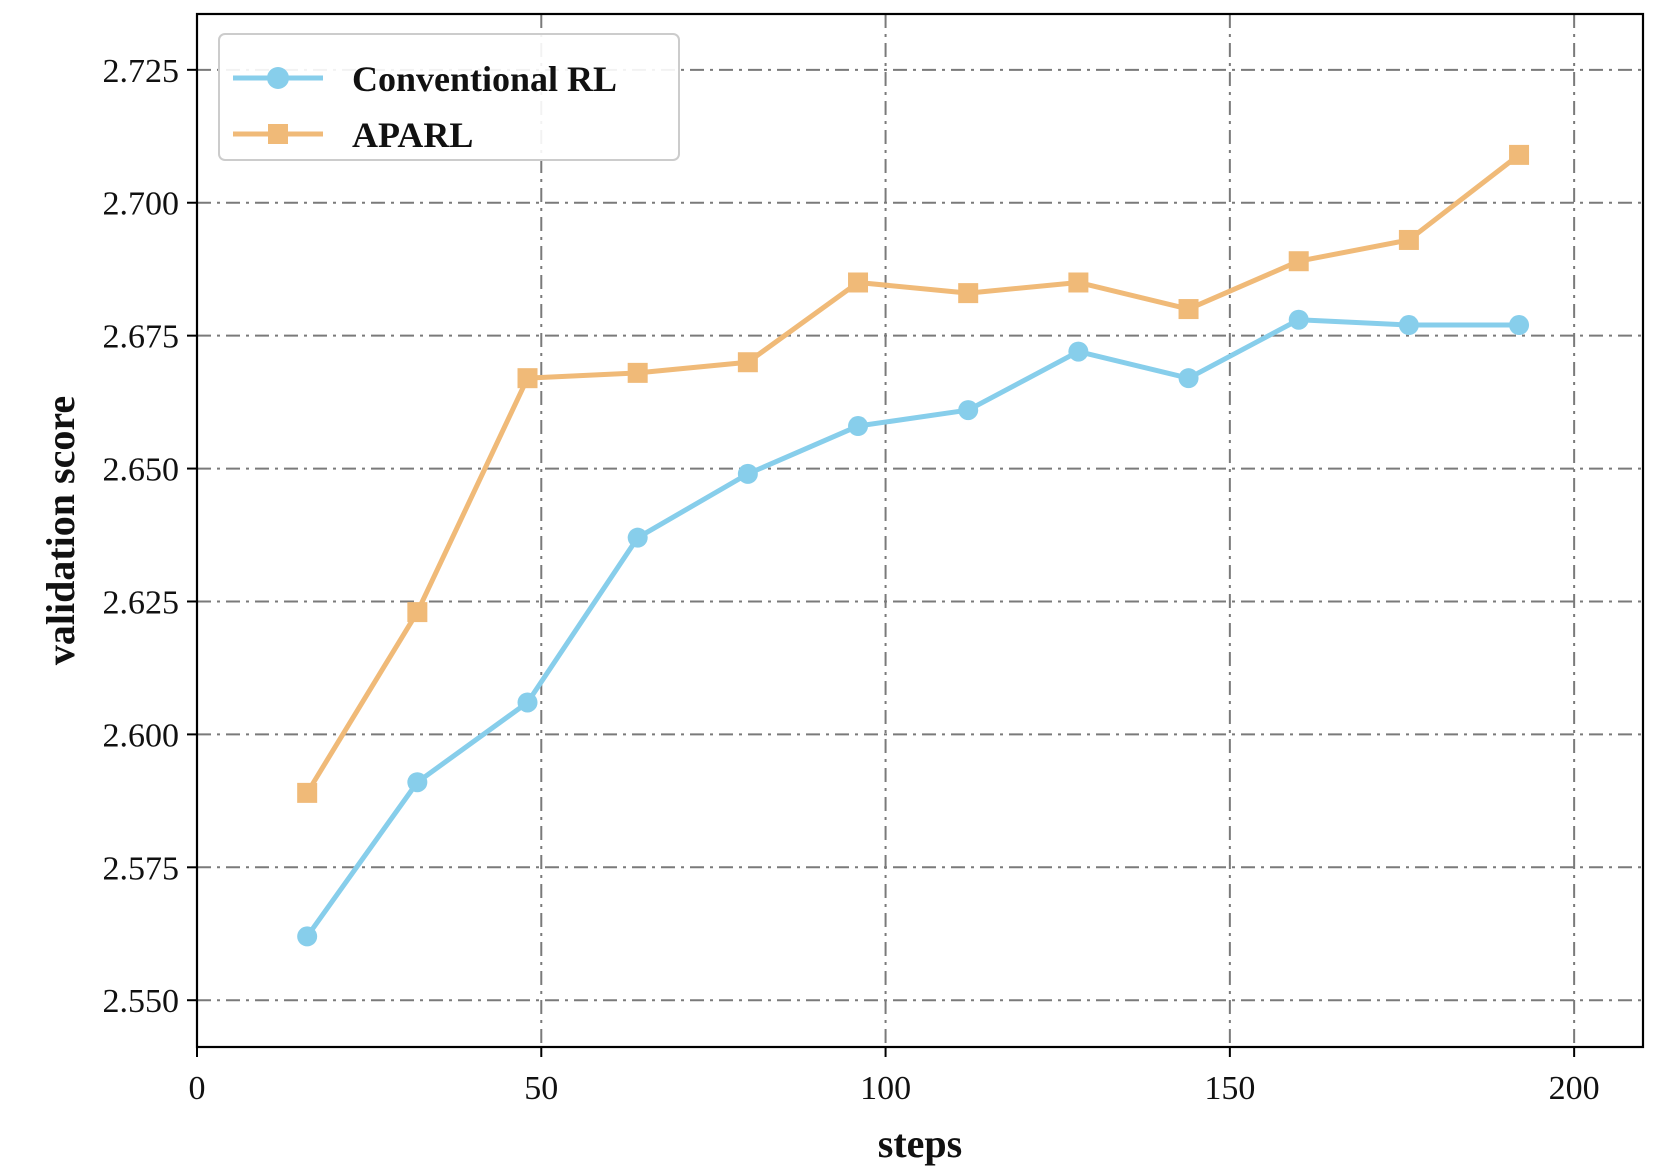 This screenshot has width=1661, height=1166. Describe the element at coordinates (141, 602) in the screenshot. I see `y-tick-label: 2.625` at that location.